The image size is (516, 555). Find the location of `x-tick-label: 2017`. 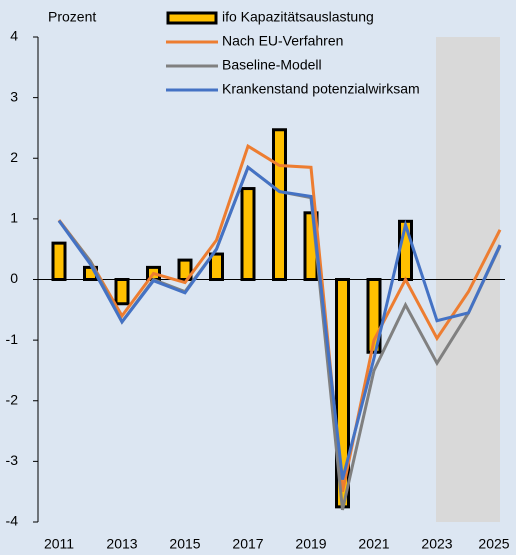

x-tick-label: 2017 is located at coordinates (247, 544).